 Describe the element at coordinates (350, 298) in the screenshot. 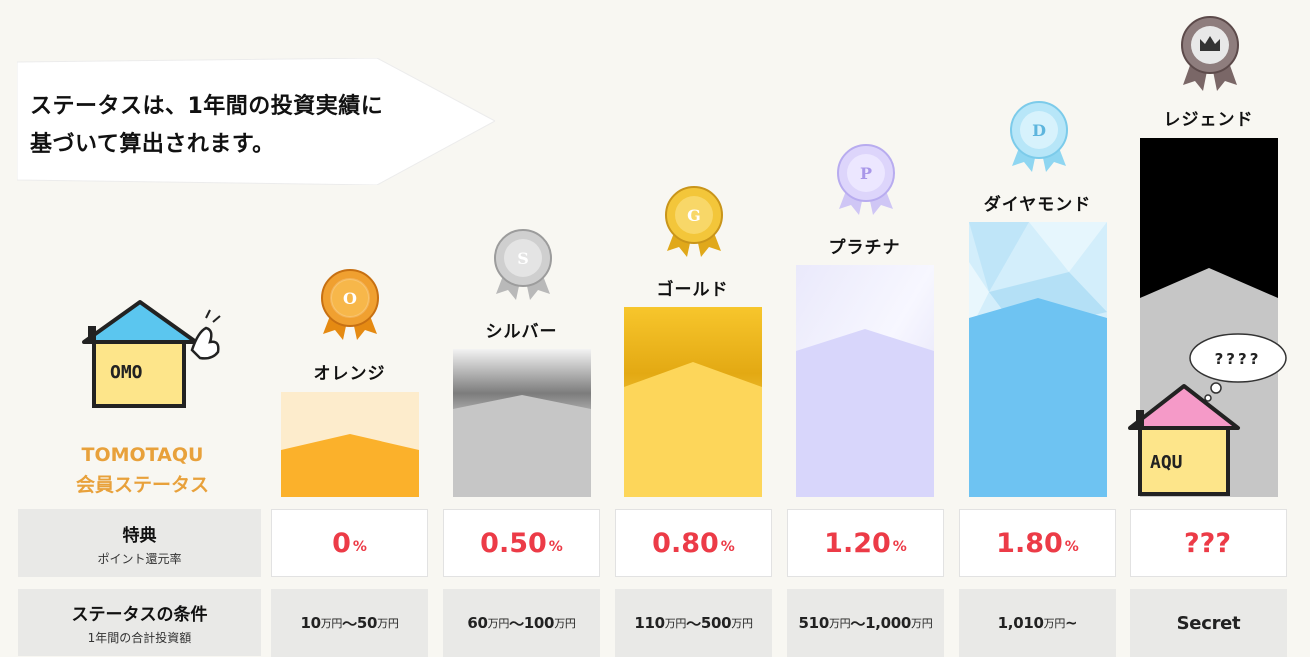

I see `orange-medal-letter: O` at that location.